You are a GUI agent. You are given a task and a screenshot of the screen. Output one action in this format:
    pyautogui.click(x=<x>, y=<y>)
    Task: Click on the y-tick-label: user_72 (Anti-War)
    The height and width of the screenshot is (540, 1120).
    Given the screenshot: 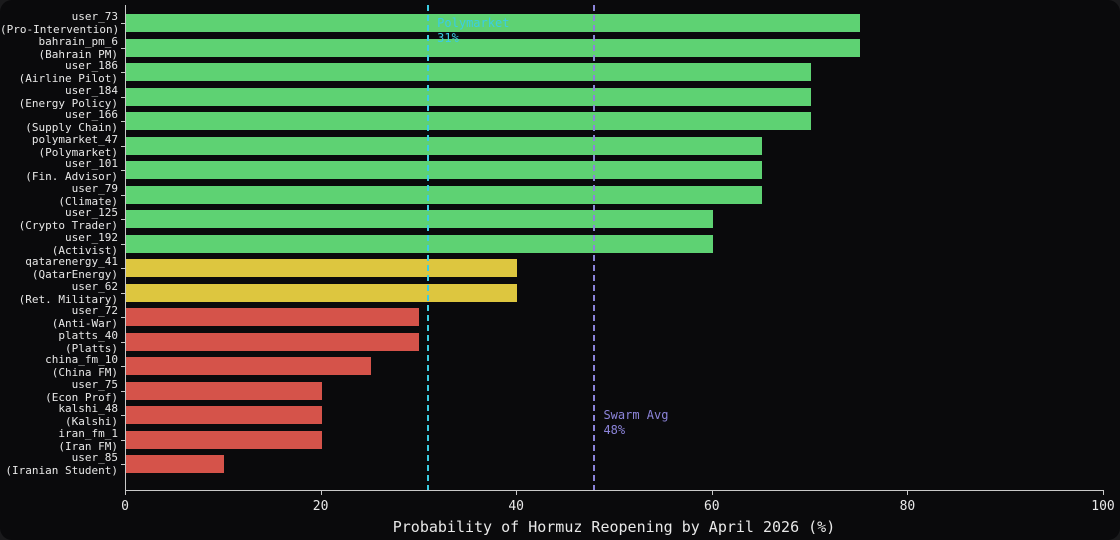 What is the action you would take?
    pyautogui.click(x=59, y=317)
    